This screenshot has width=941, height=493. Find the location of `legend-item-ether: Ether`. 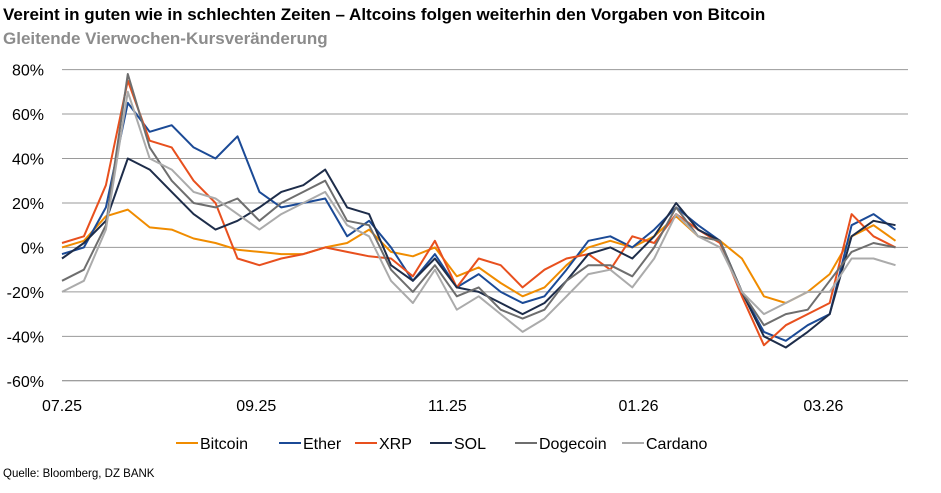

legend-item-ether: Ether is located at coordinates (310, 444).